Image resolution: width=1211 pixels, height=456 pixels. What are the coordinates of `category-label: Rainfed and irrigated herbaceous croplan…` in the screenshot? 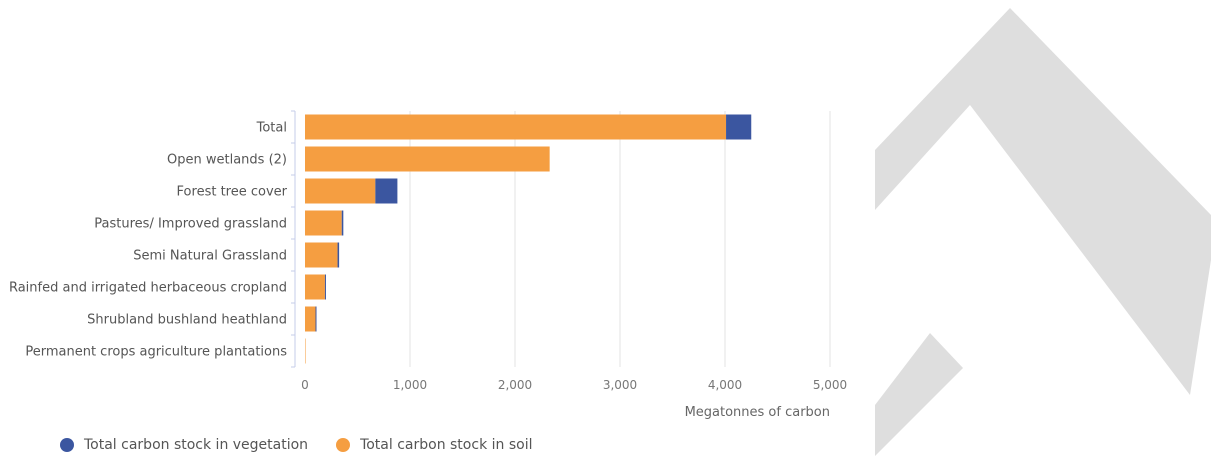 It's located at (148, 288).